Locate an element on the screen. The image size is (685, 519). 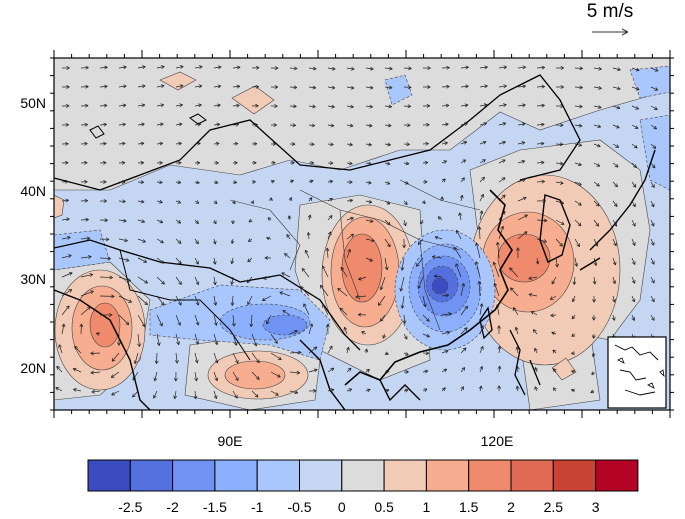
colorbar-label: 1 is located at coordinates (427, 506).